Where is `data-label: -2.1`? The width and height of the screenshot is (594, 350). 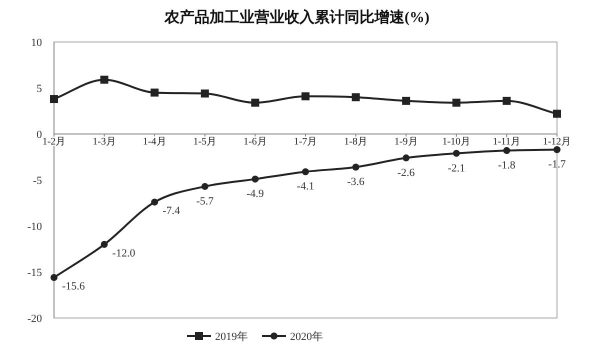 data-label: -2.1 is located at coordinates (457, 168).